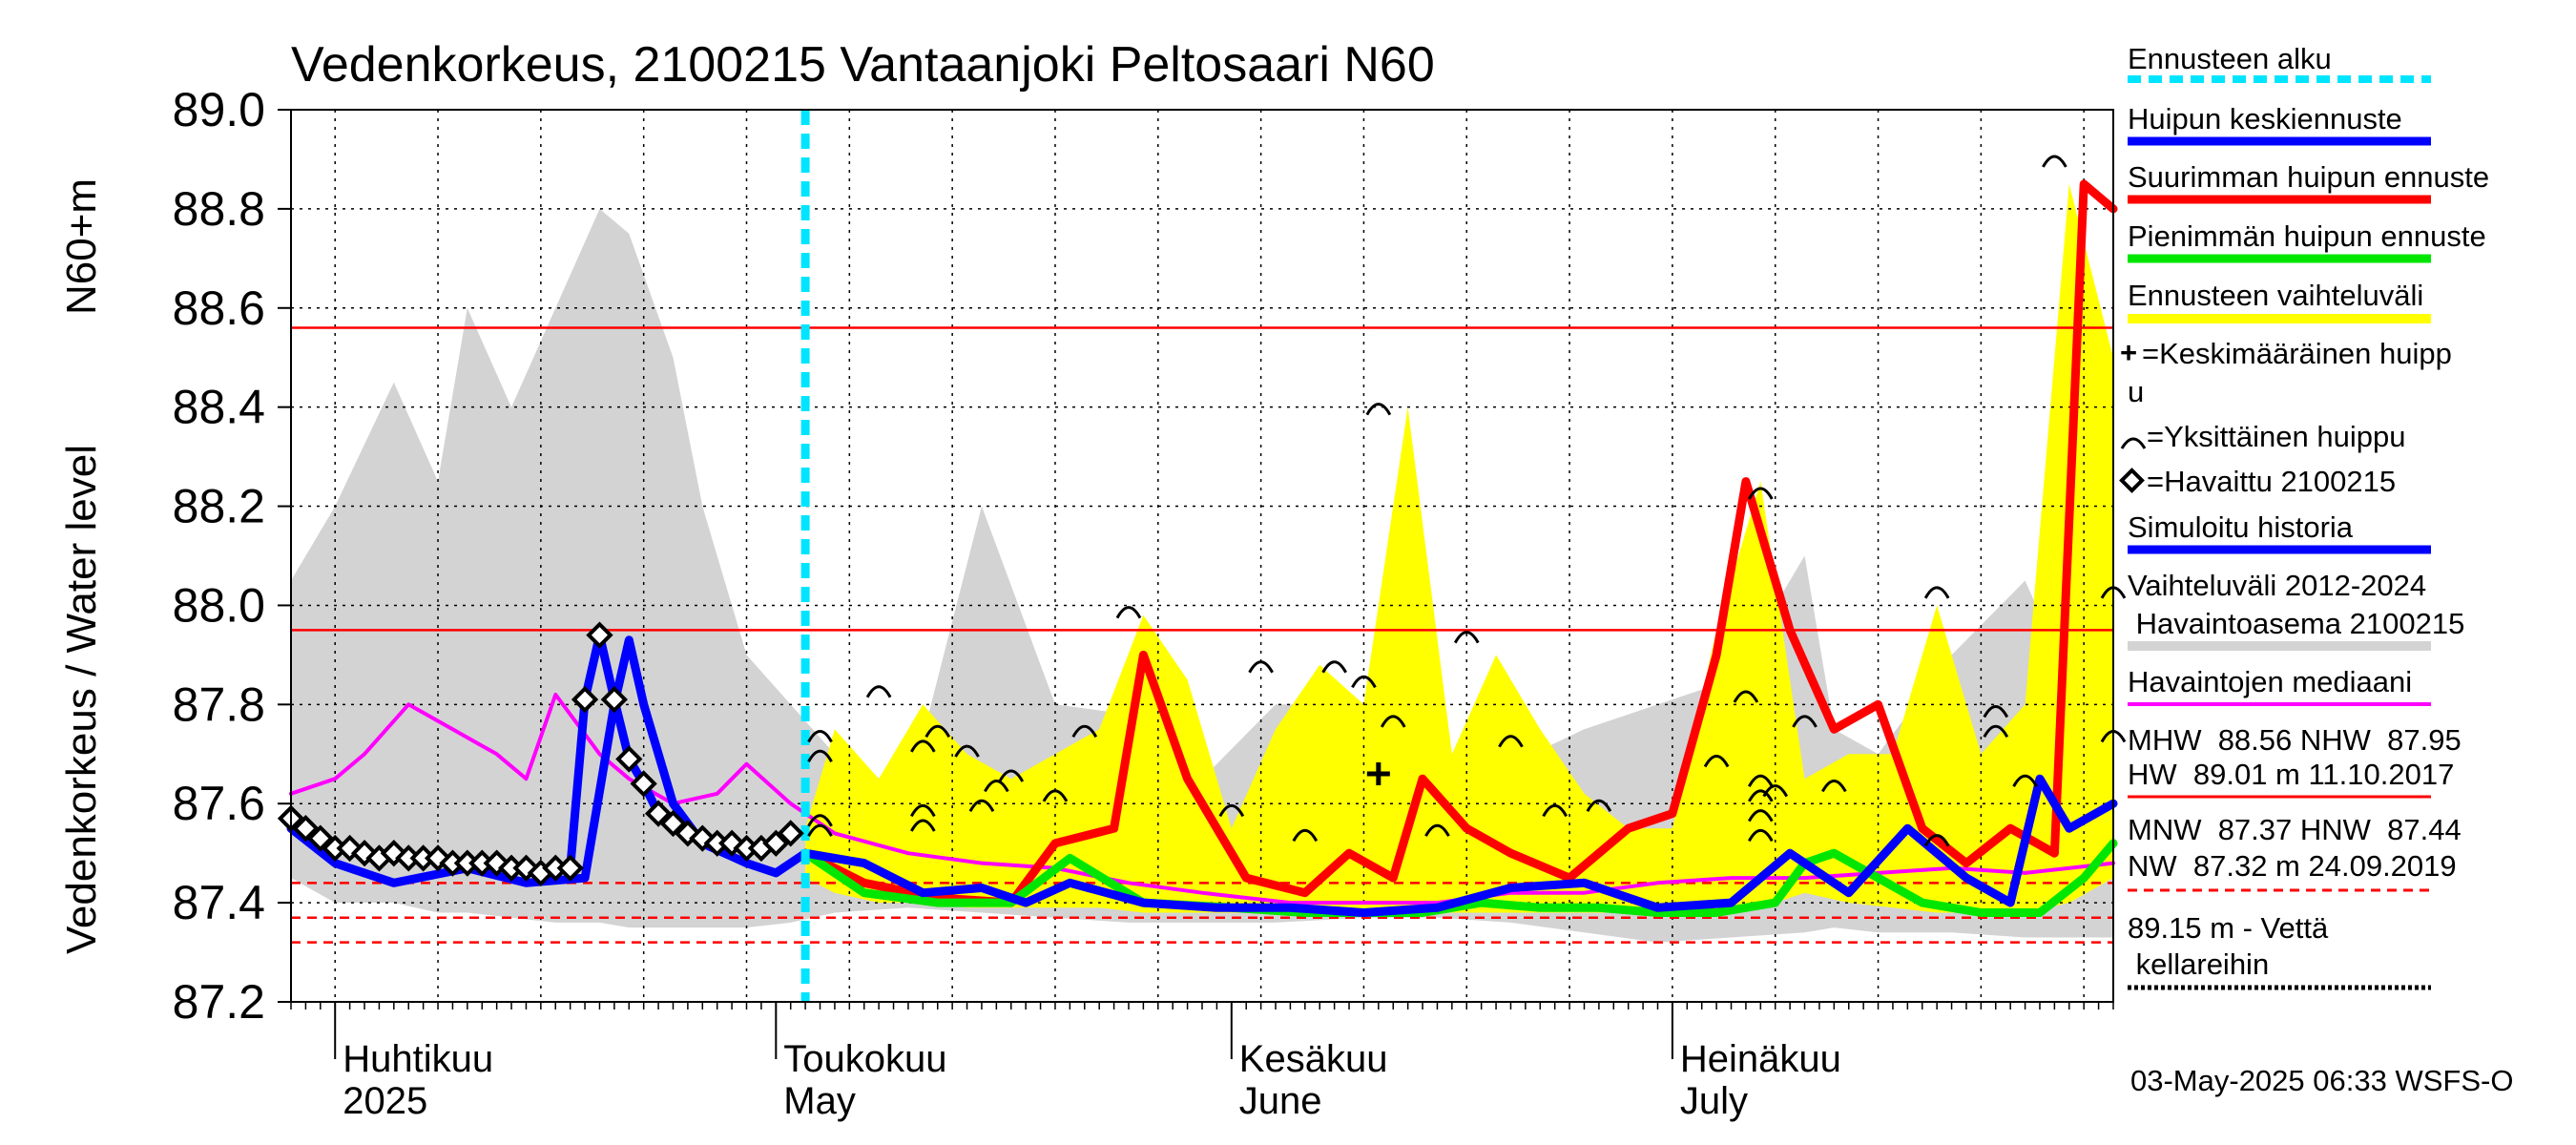 The height and width of the screenshot is (1145, 2576). What do you see at coordinates (2295, 740) in the screenshot?
I see `legend-stats-mhw: MHW 88.56 NHW 87.95` at bounding box center [2295, 740].